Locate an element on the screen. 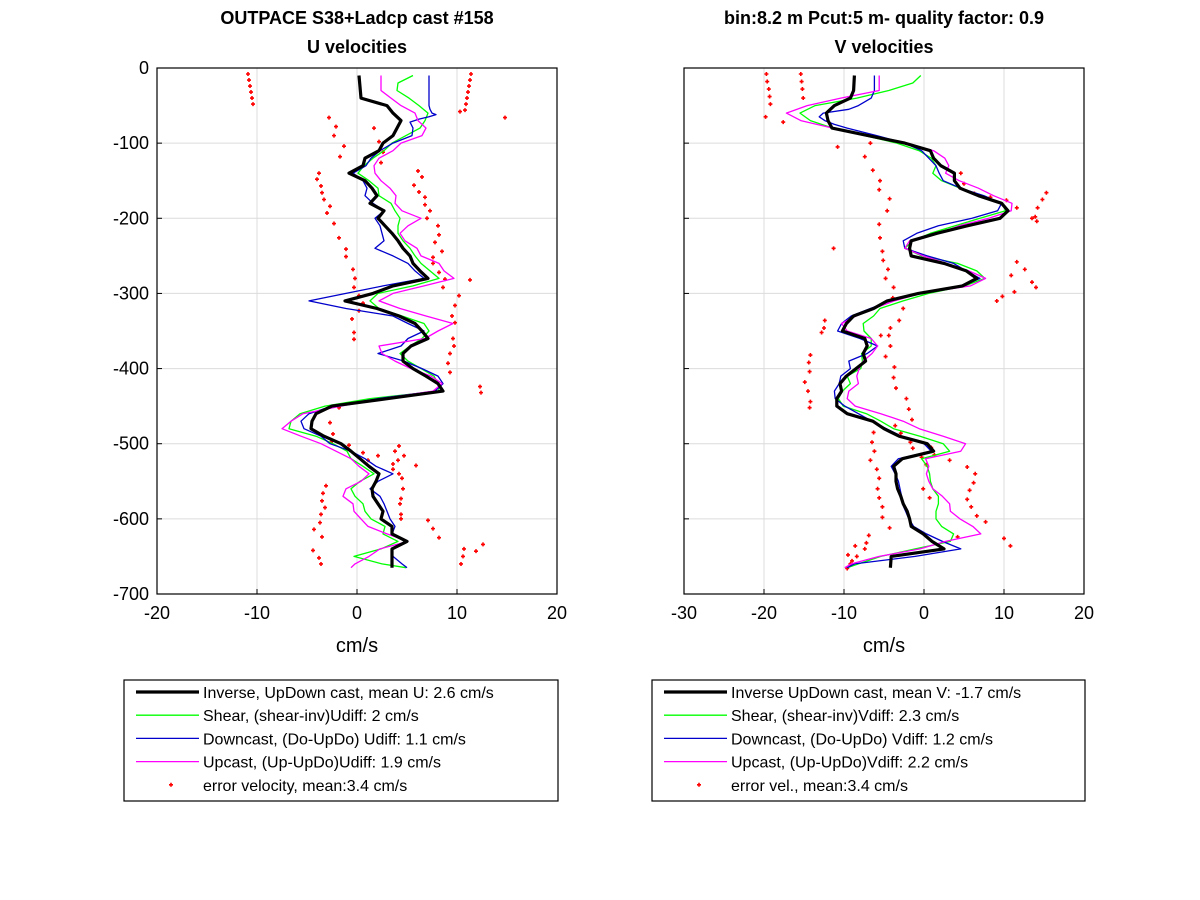 The width and height of the screenshot is (1200, 900). v-x-tick-label: 0 is located at coordinates (924, 613).